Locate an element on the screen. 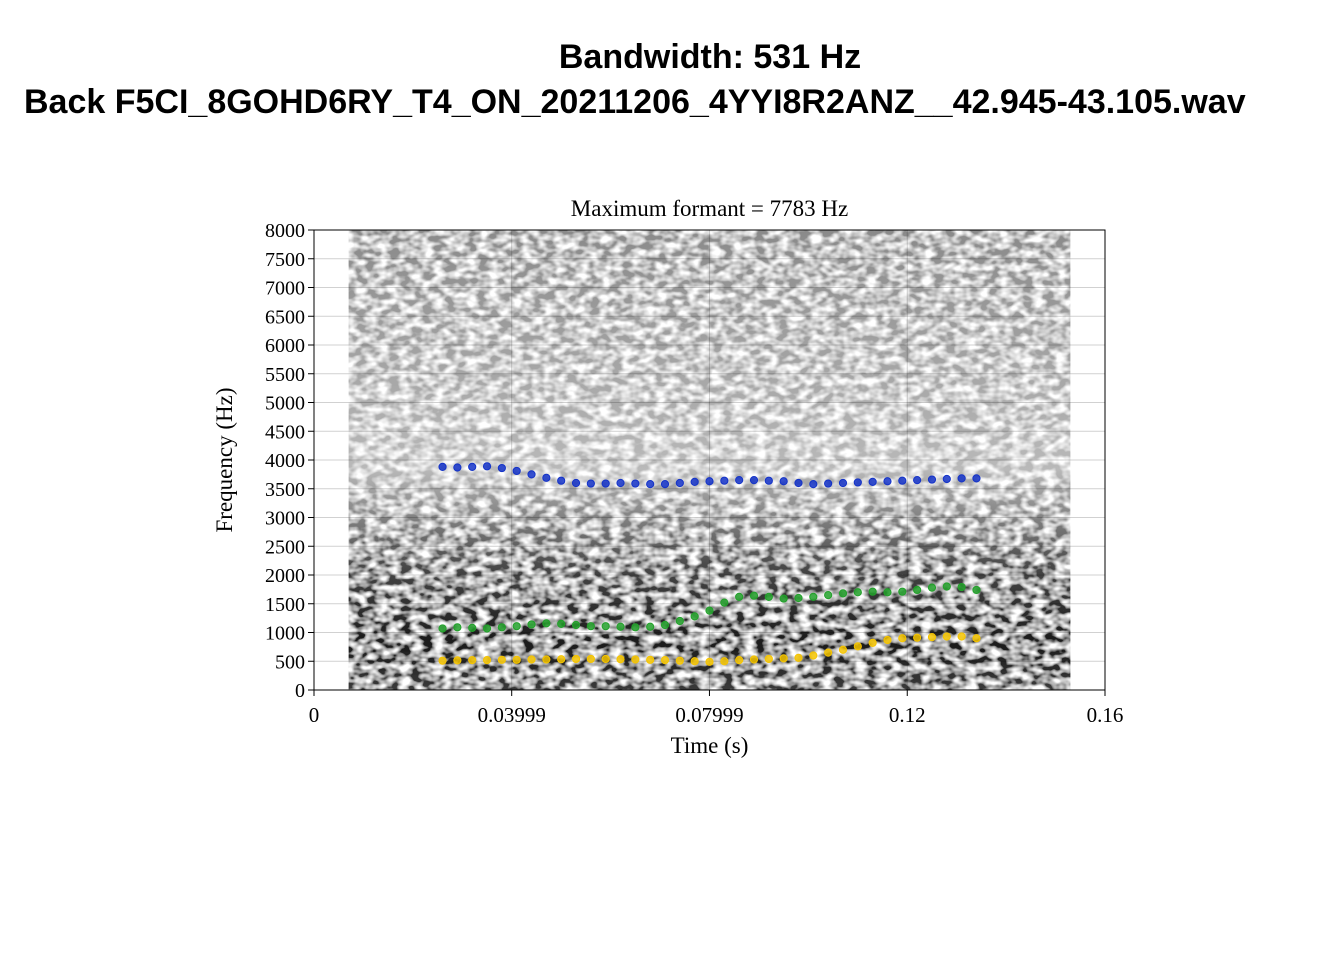 Image resolution: width=1344 pixels, height=960 pixels. y-tick-label: 4000 is located at coordinates (285, 461).